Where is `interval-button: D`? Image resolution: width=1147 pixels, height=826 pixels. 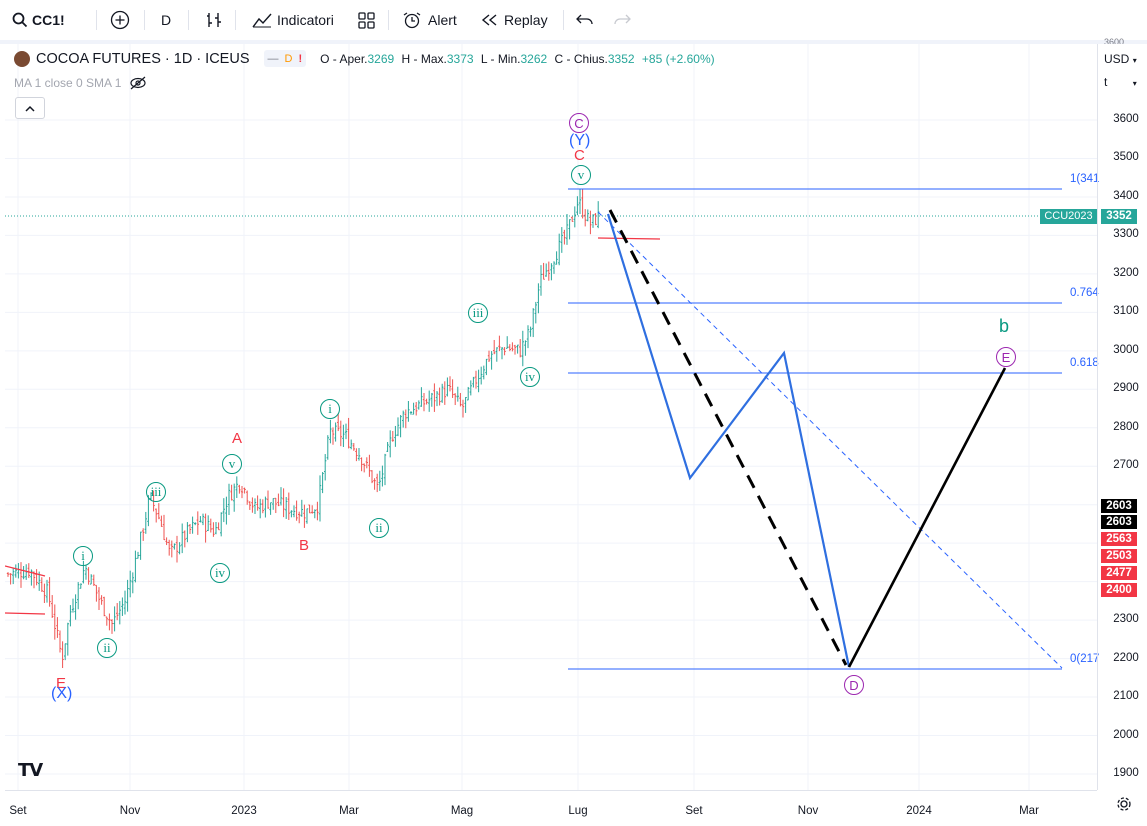 interval-button: D is located at coordinates (166, 20).